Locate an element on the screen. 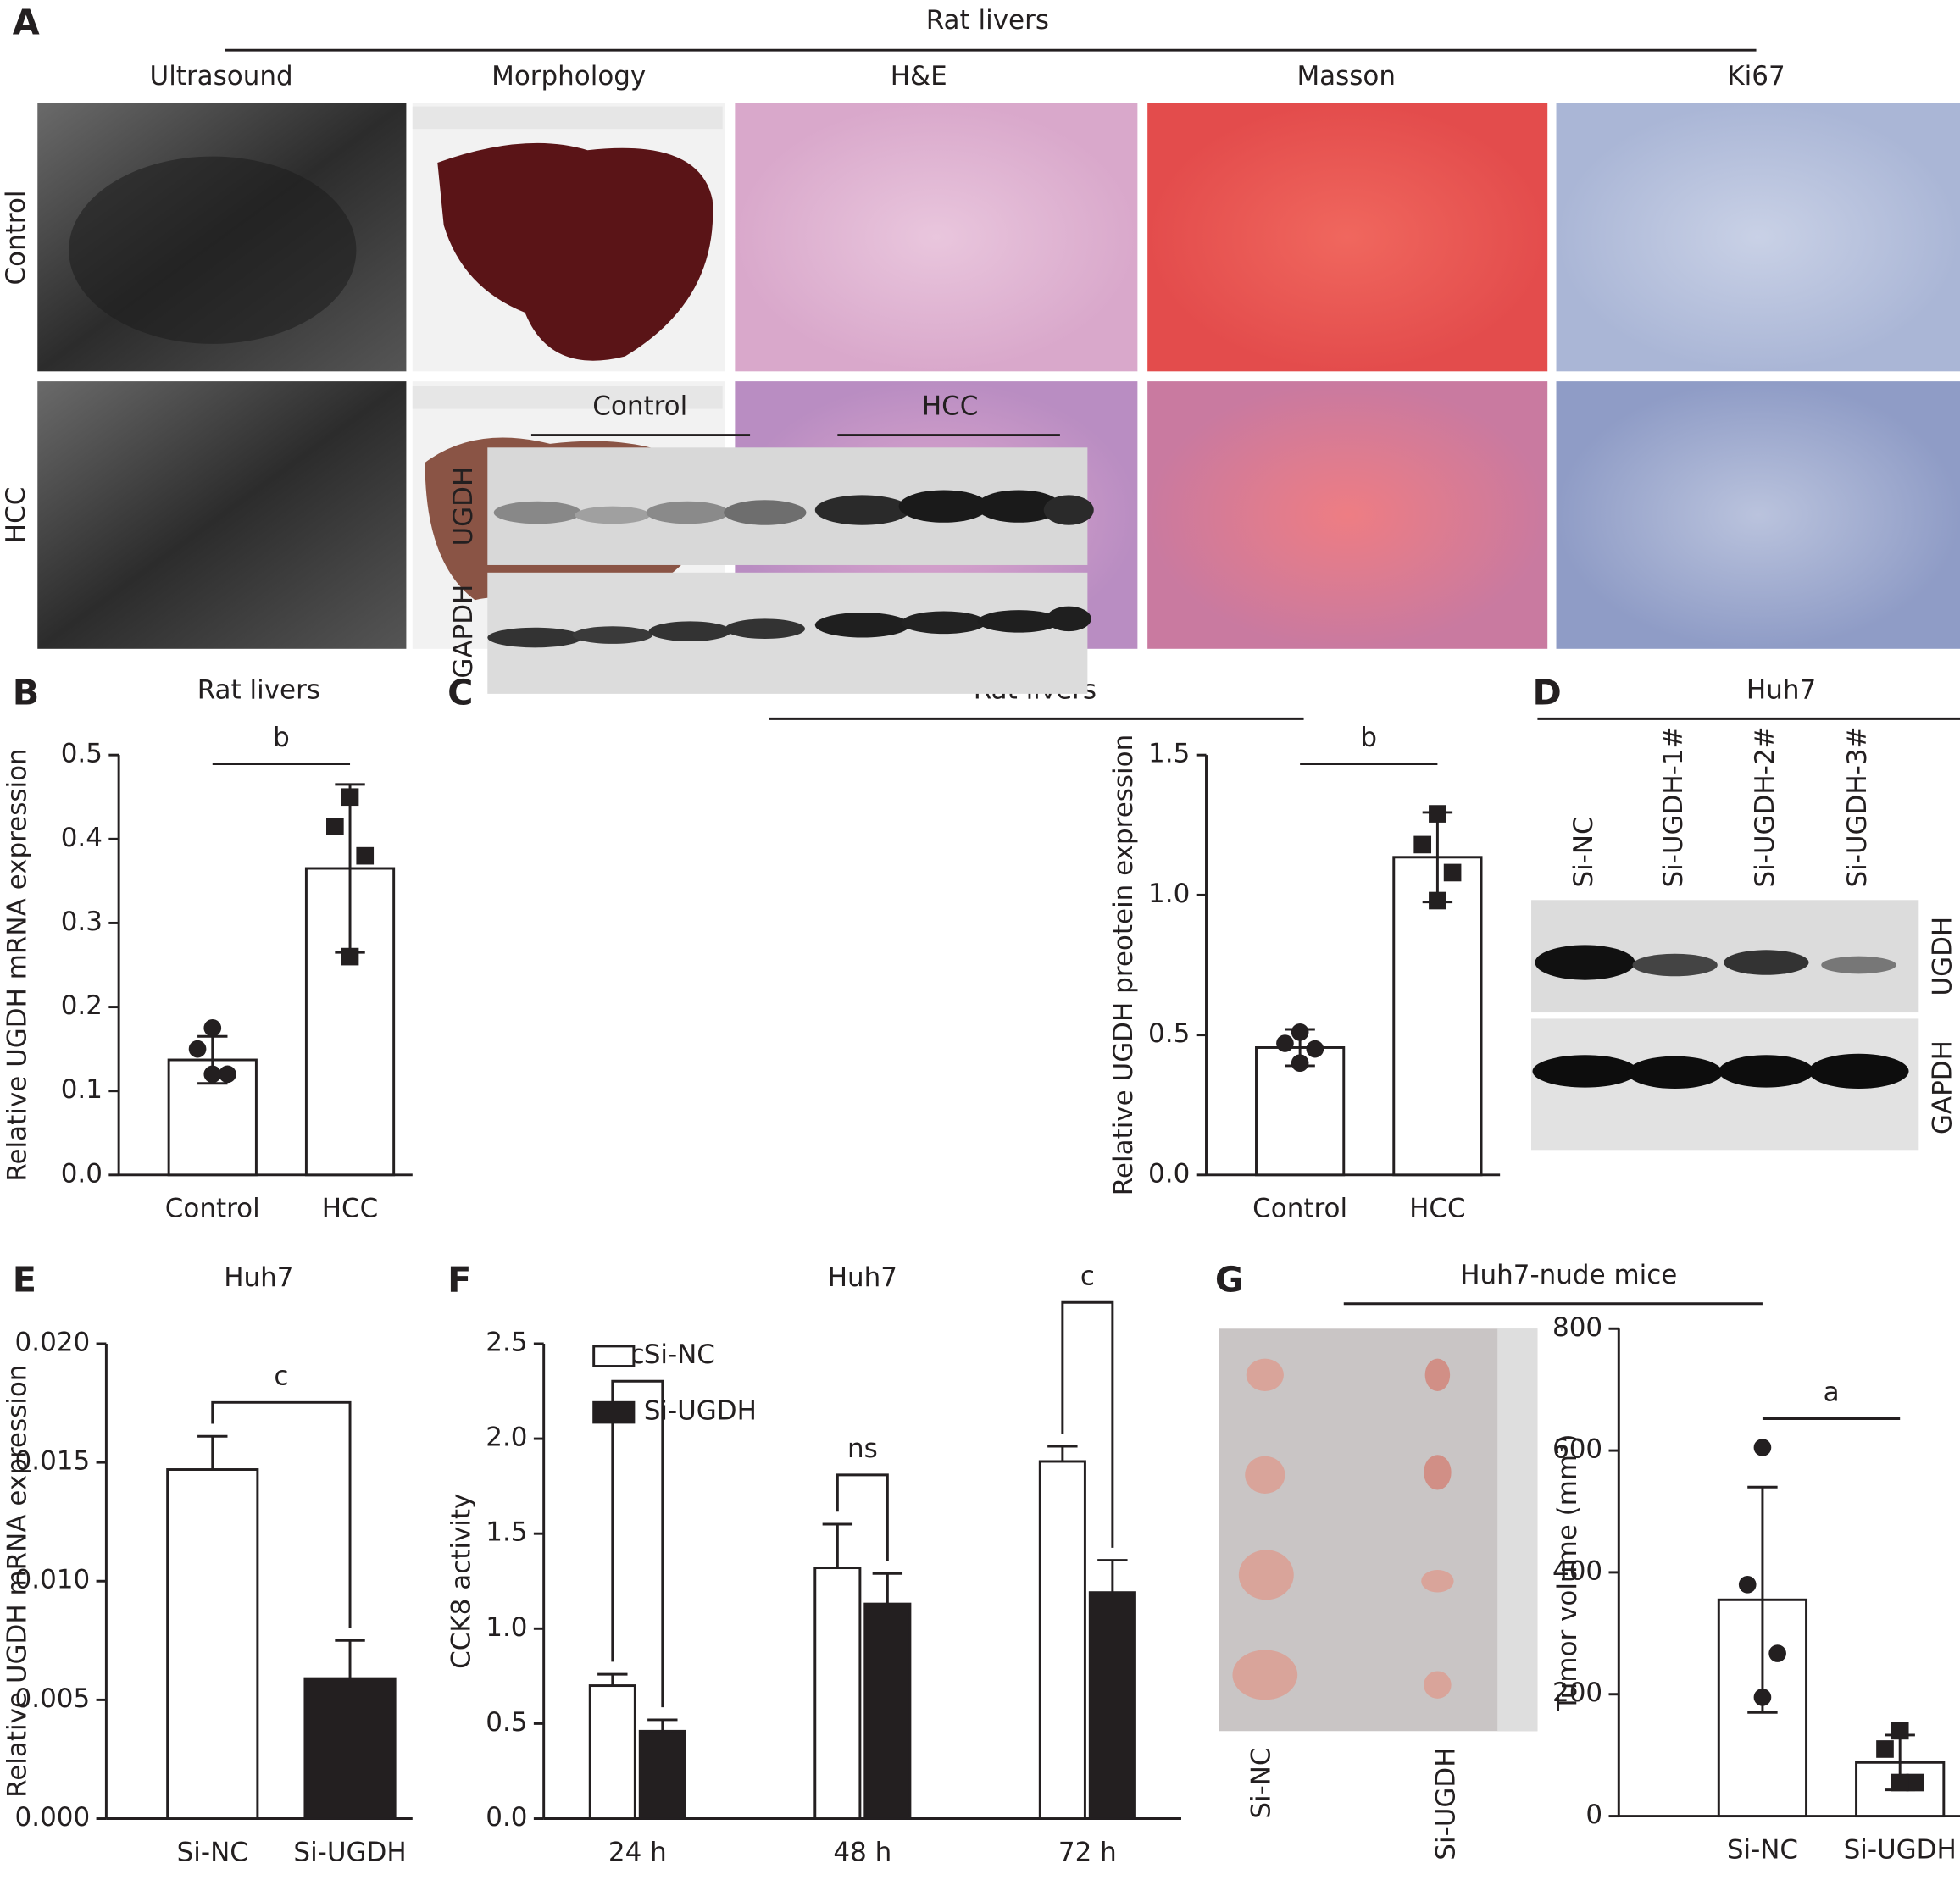  row-header: Control is located at coordinates (16, 238).